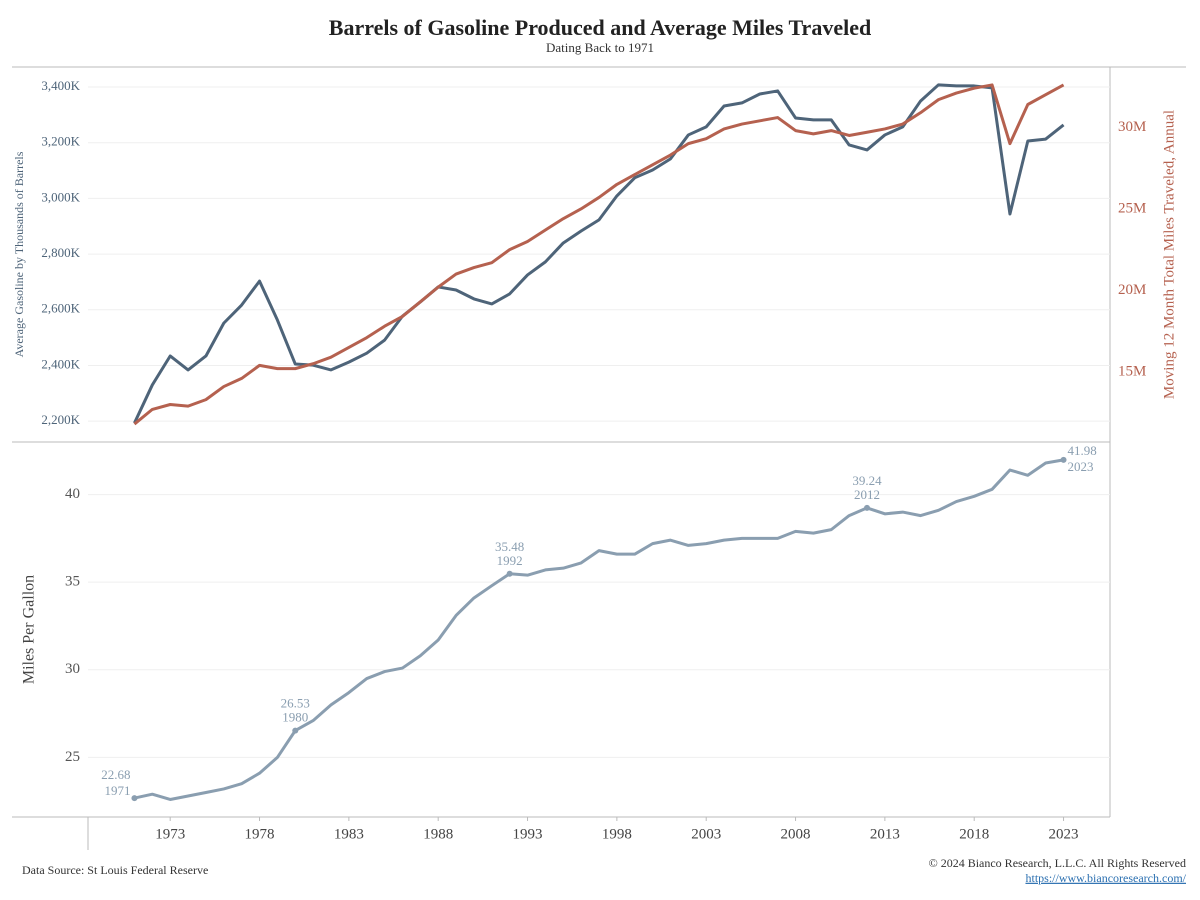 The width and height of the screenshot is (1200, 900). What do you see at coordinates (72, 669) in the screenshot?
I see `y-tick-label: 30` at bounding box center [72, 669].